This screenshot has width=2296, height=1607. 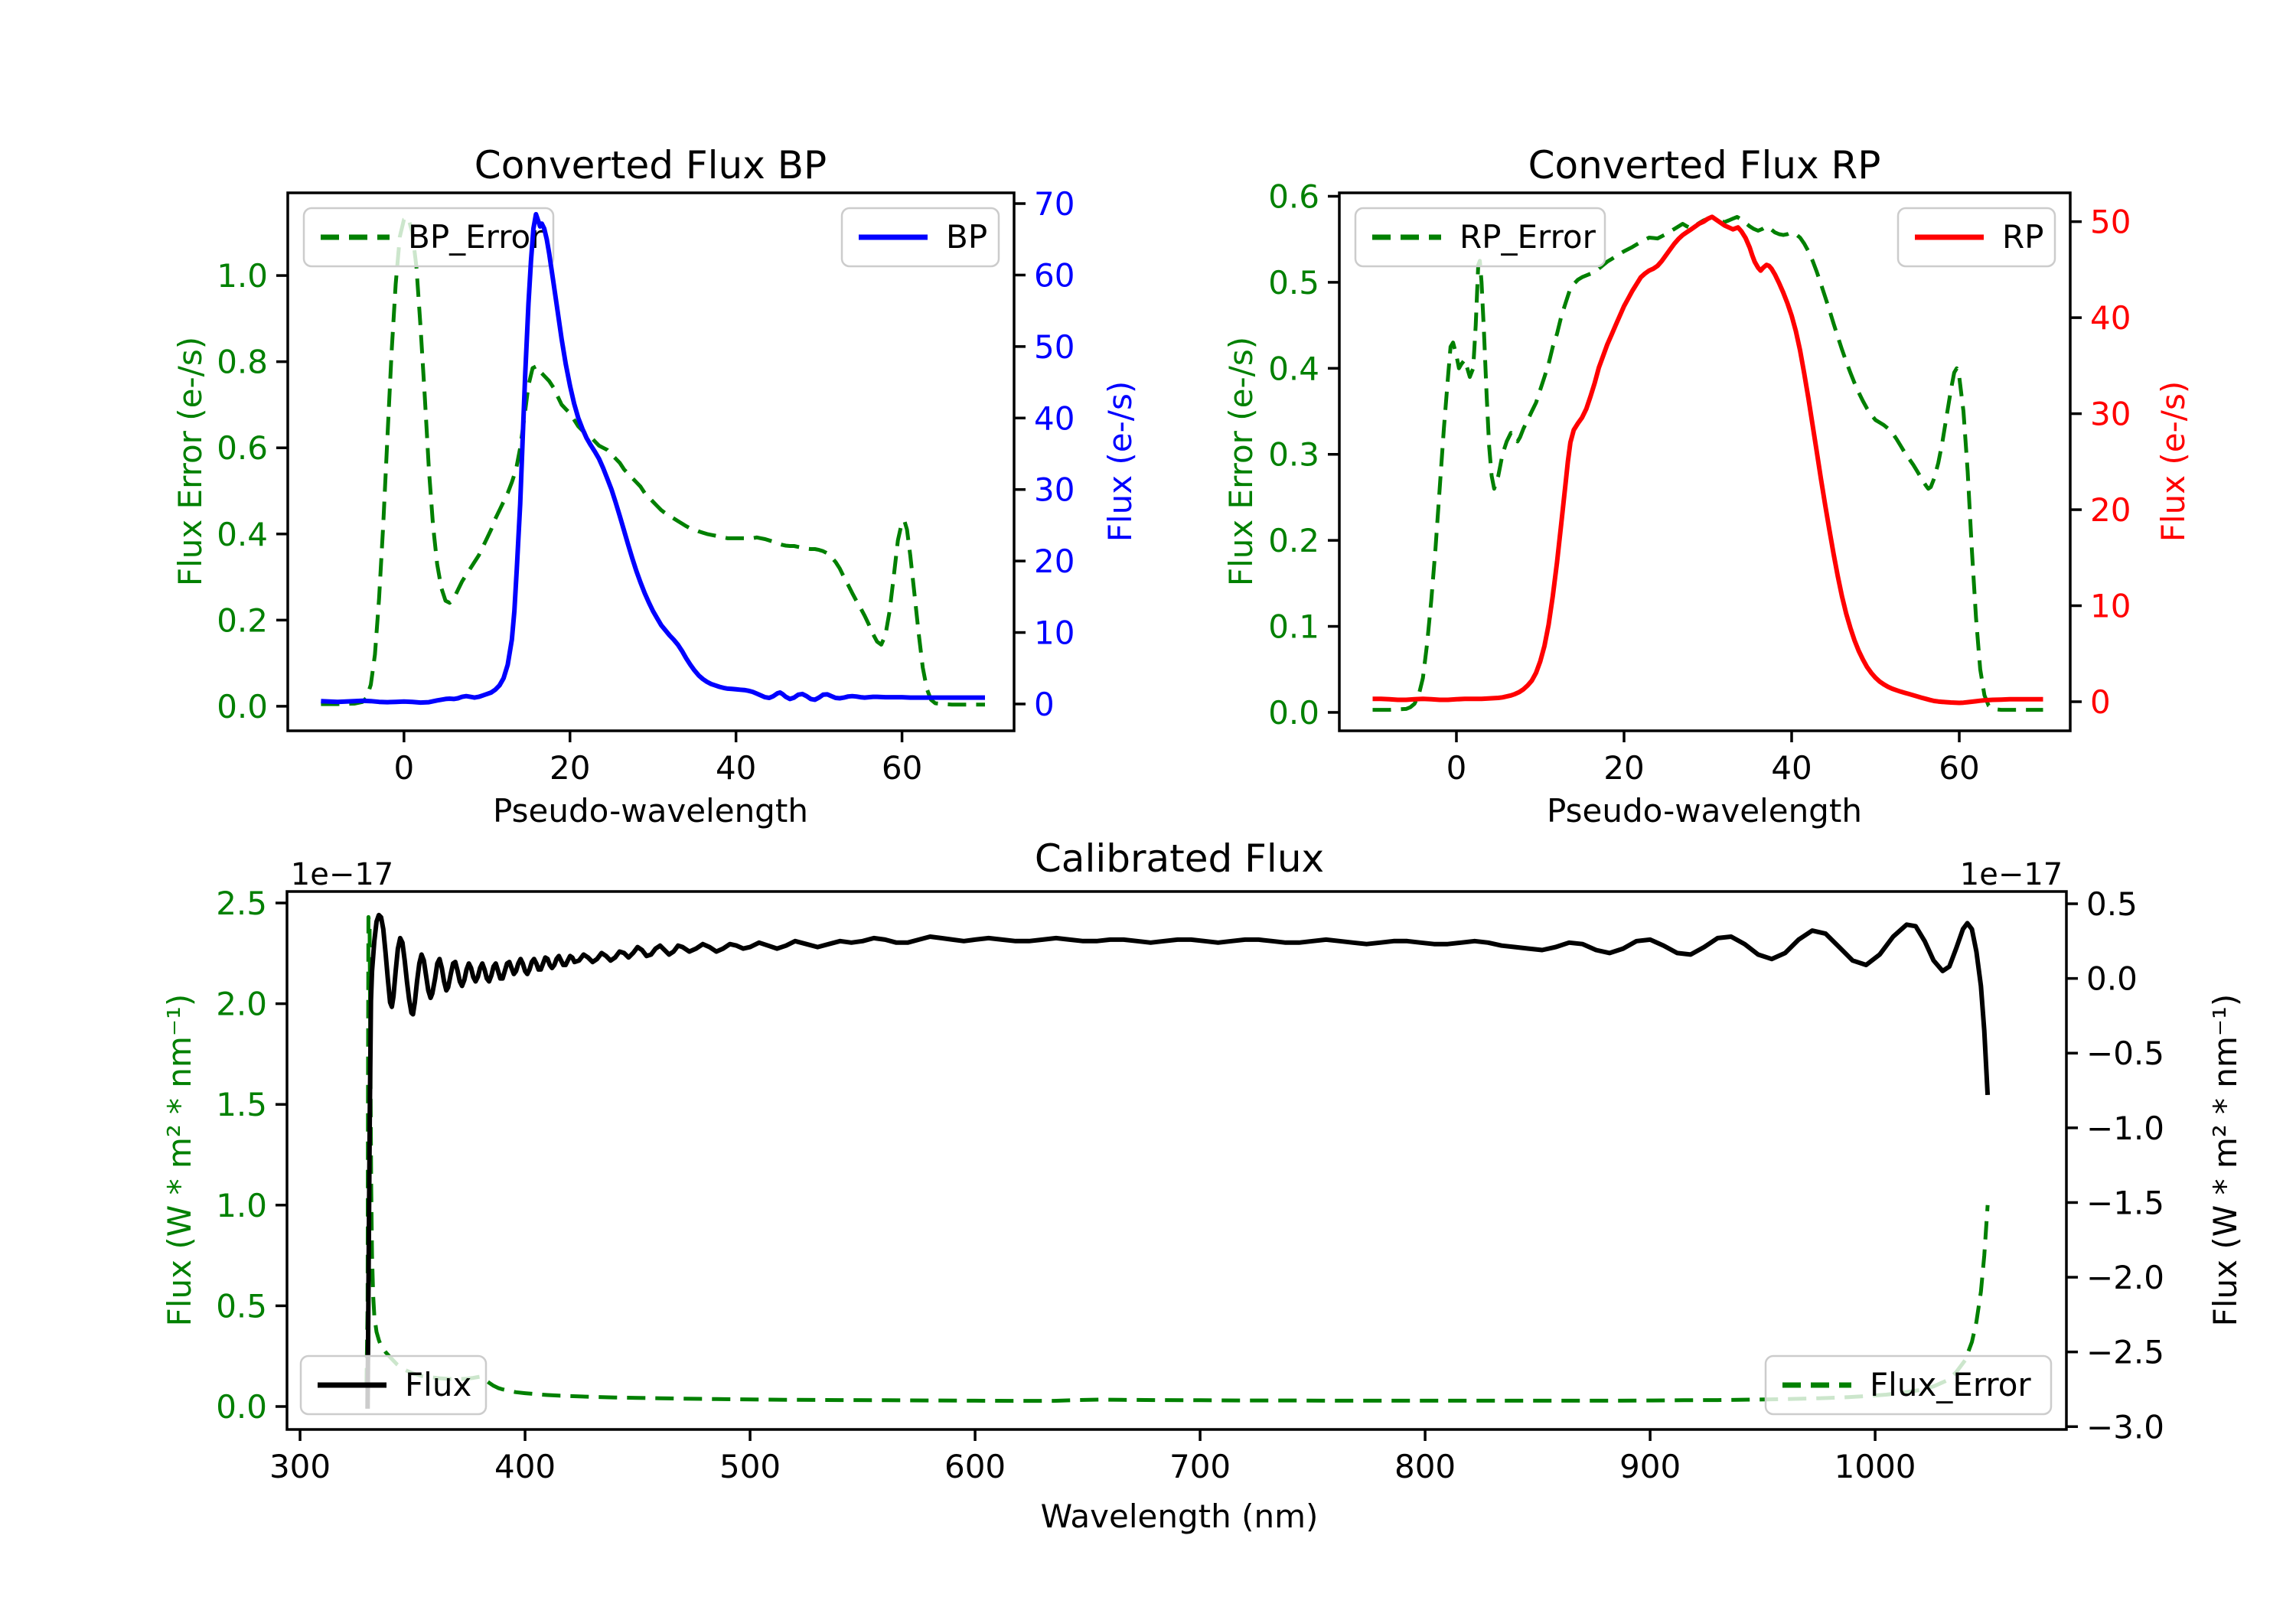 I want to click on y-right-tick-label: −2.5, so click(x=2125, y=1352).